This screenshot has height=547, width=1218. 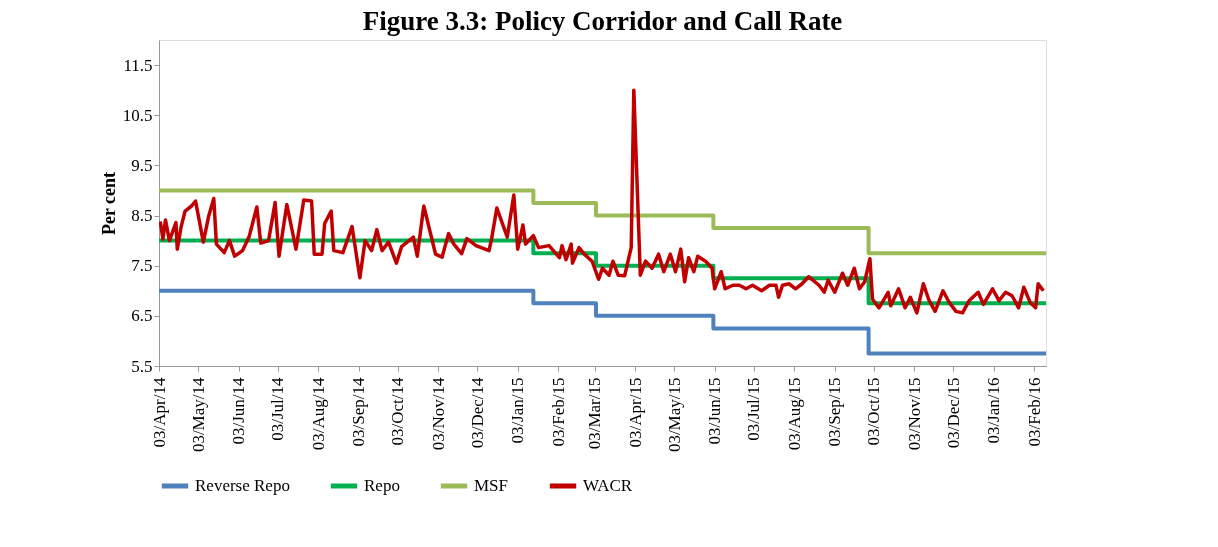 What do you see at coordinates (874, 411) in the screenshot?
I see `x-tick-label: 03/Oct/15` at bounding box center [874, 411].